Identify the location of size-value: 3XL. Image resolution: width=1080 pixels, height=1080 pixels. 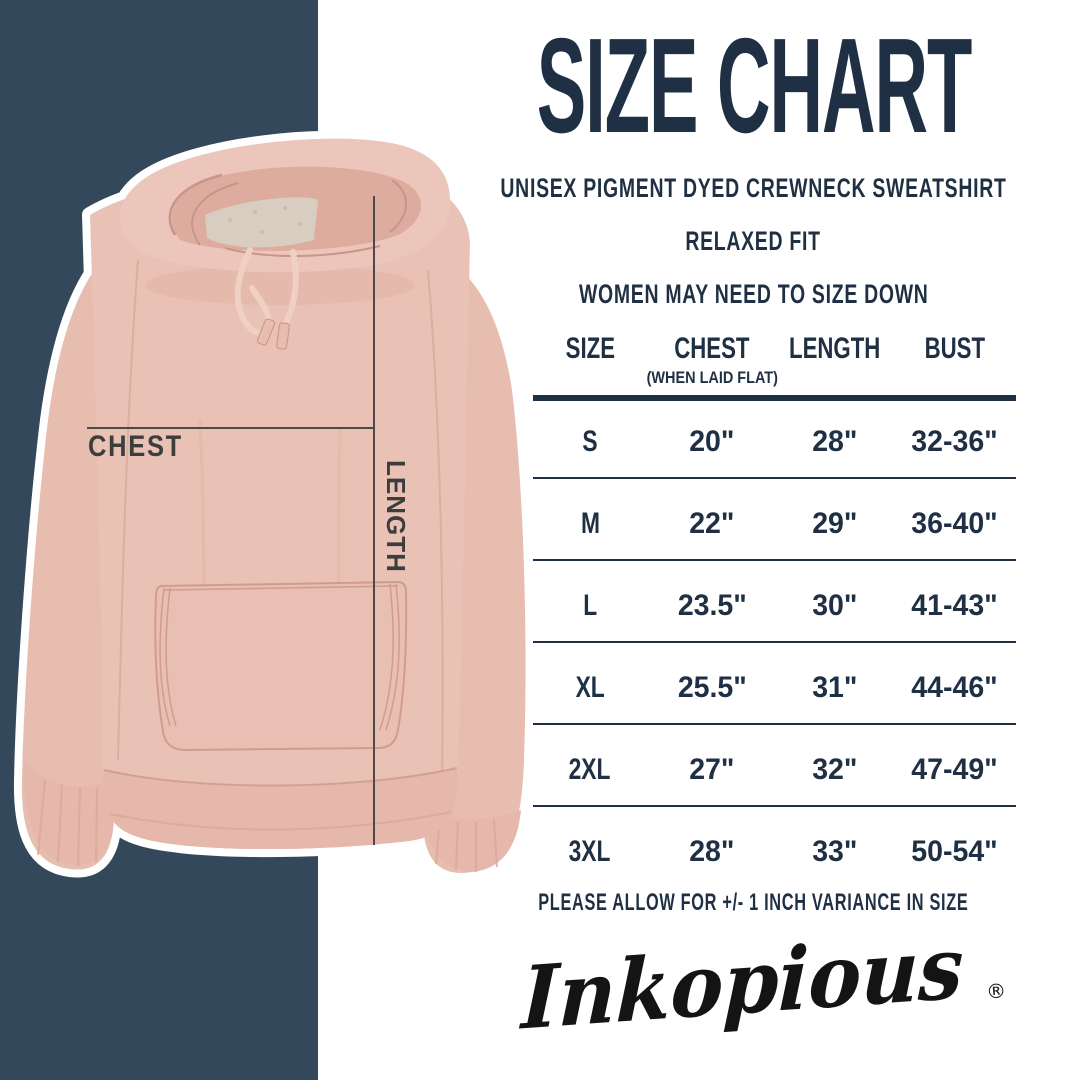
(590, 851).